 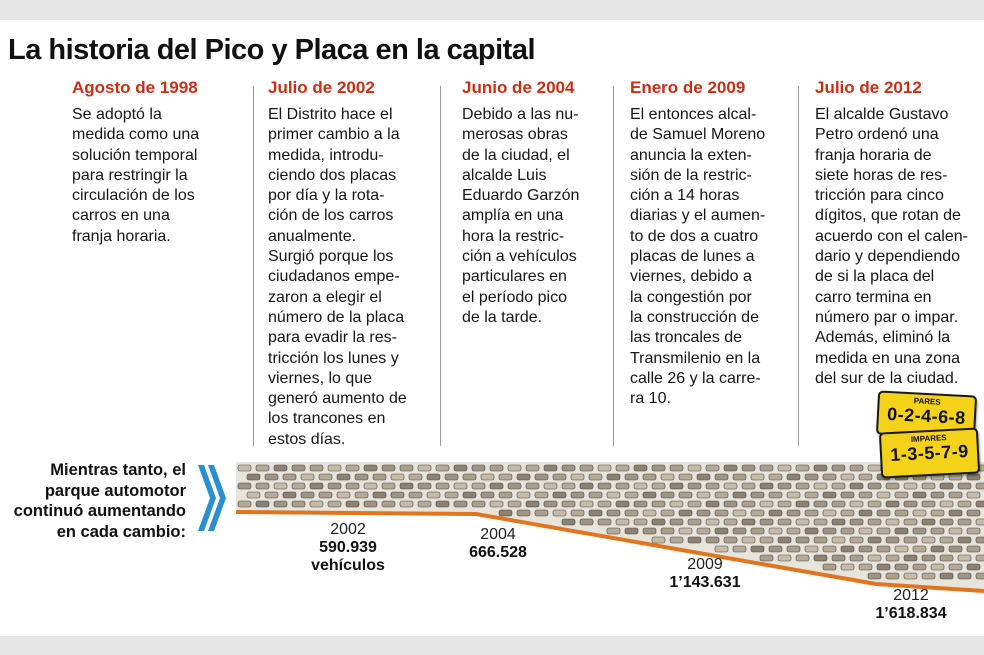 What do you see at coordinates (135, 87) in the screenshot?
I see `timeline-date: Agosto de 1998` at bounding box center [135, 87].